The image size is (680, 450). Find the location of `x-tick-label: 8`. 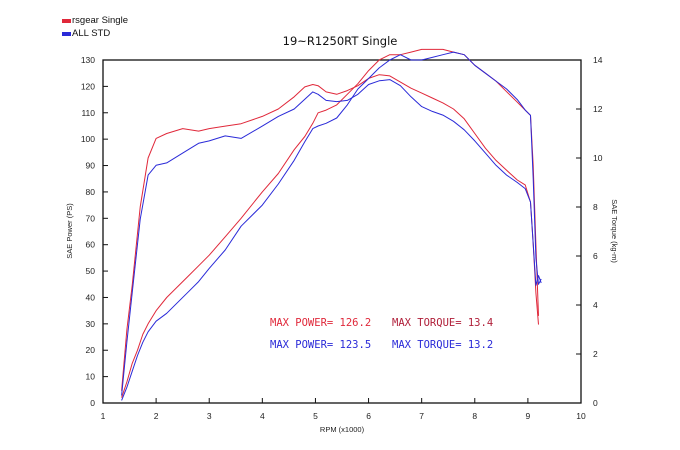

x-tick-label: 8 is located at coordinates (474, 416).